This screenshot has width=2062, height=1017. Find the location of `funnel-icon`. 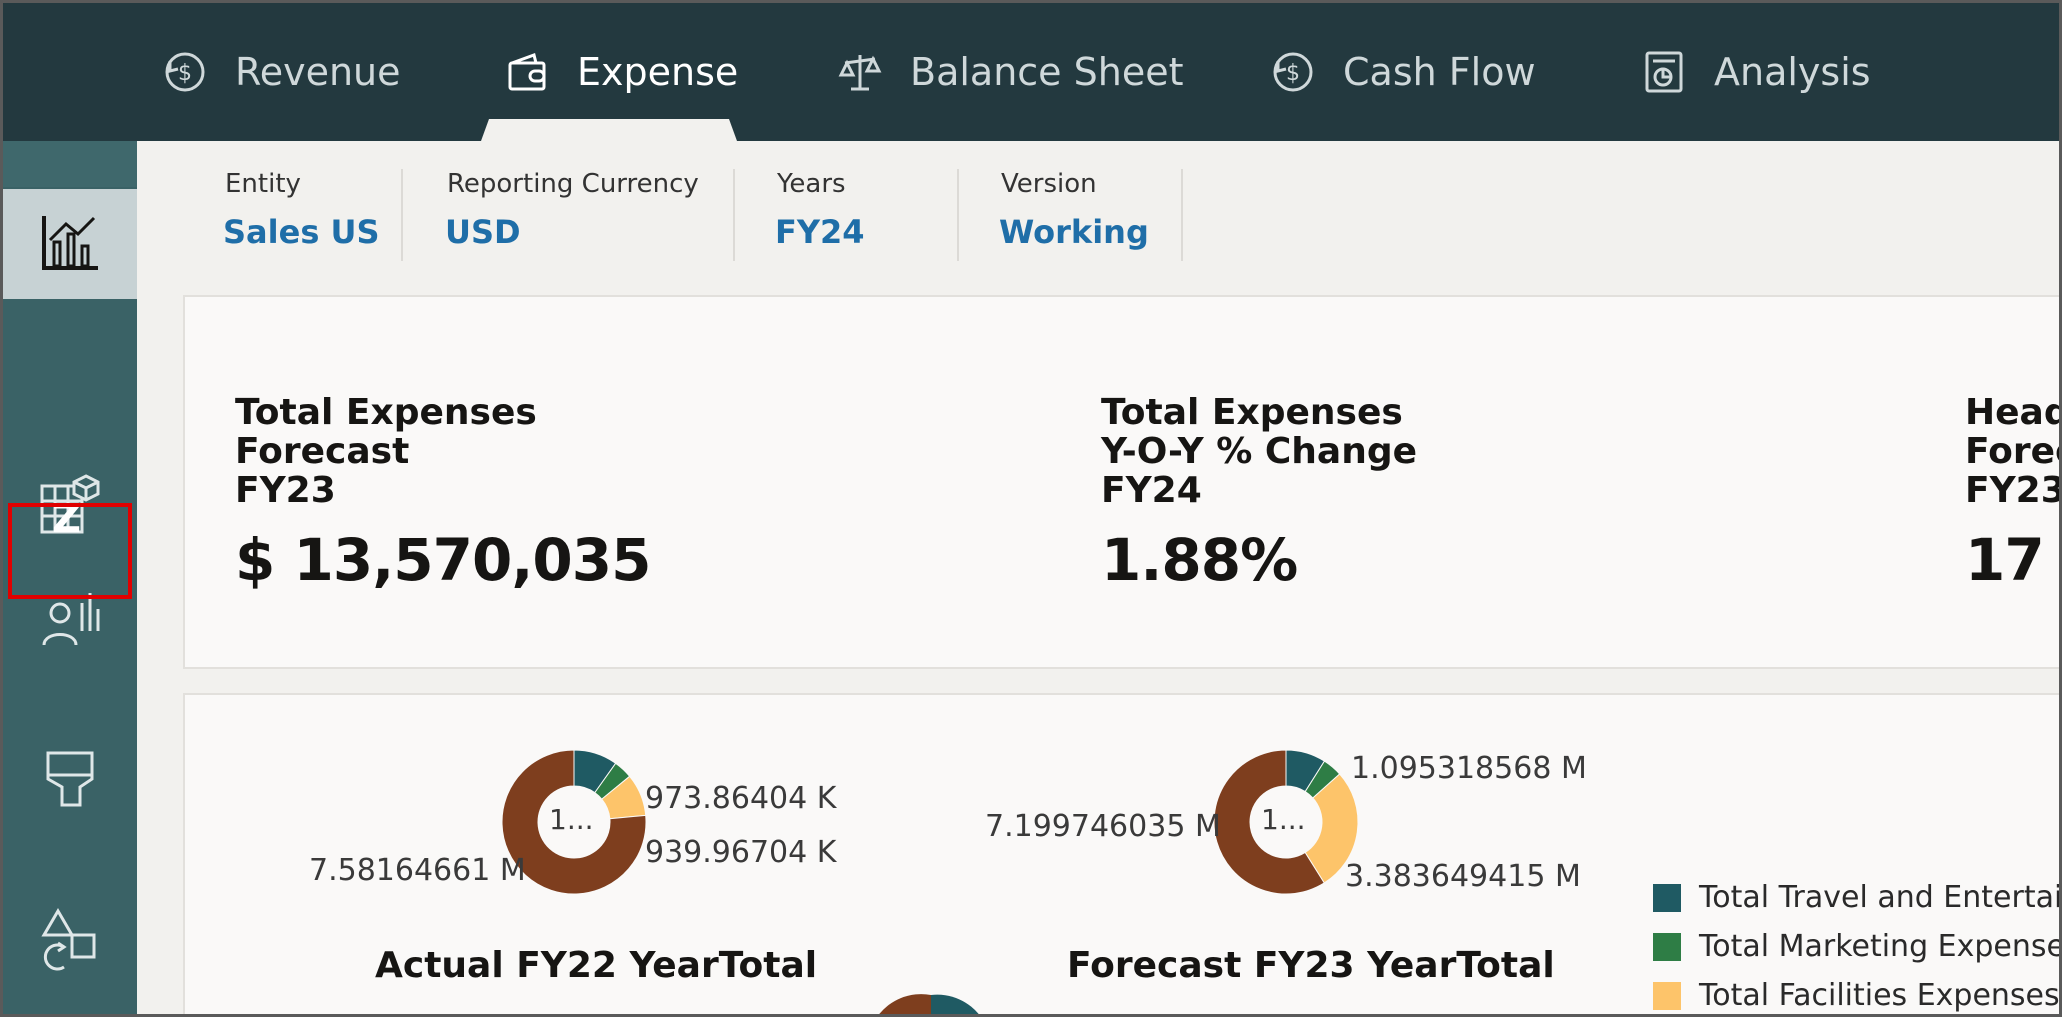

funnel-icon is located at coordinates (70, 781).